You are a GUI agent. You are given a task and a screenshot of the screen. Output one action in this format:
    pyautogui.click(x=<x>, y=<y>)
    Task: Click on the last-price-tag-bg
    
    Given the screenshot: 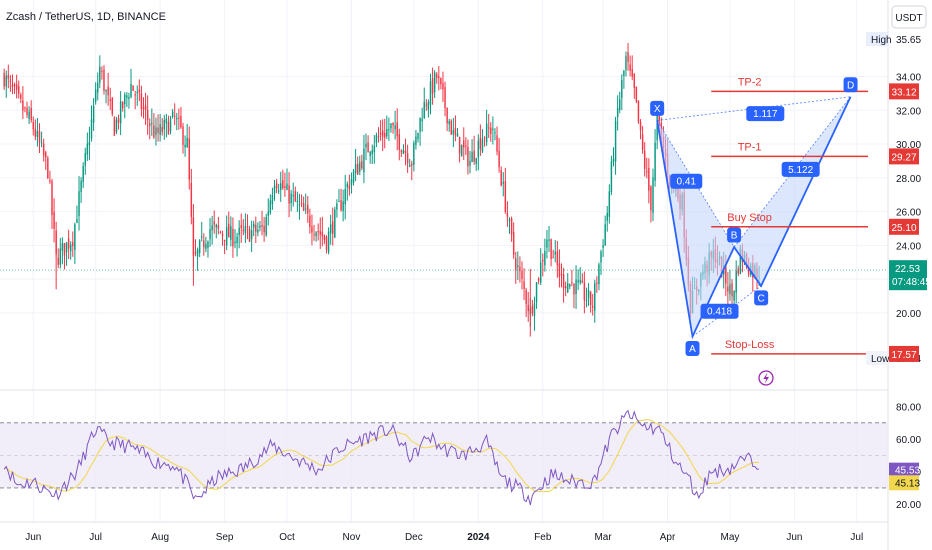 What is the action you would take?
    pyautogui.click(x=908, y=275)
    